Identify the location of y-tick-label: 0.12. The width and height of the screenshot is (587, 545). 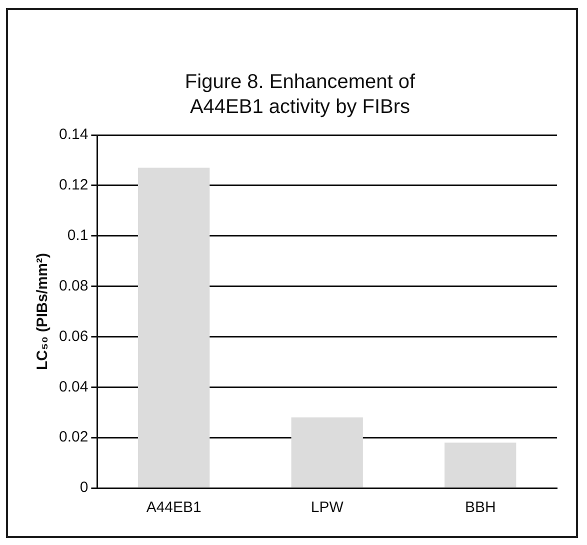
(73, 185).